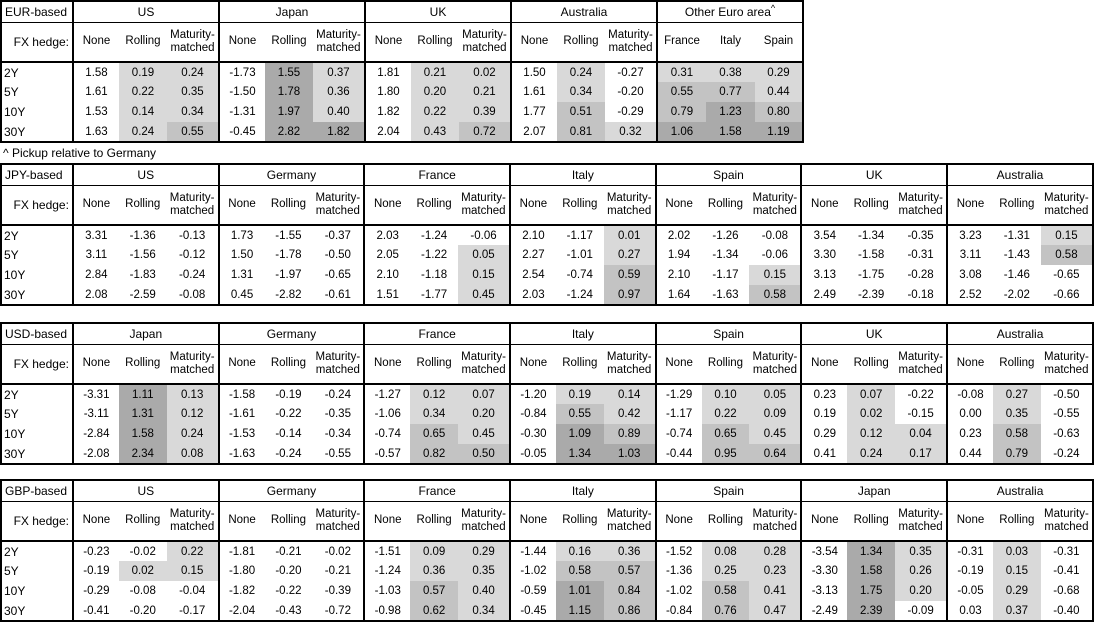 Image resolution: width=1094 pixels, height=642 pixels. Describe the element at coordinates (1016, 255) in the screenshot. I see `value-cell: -1.43` at that location.